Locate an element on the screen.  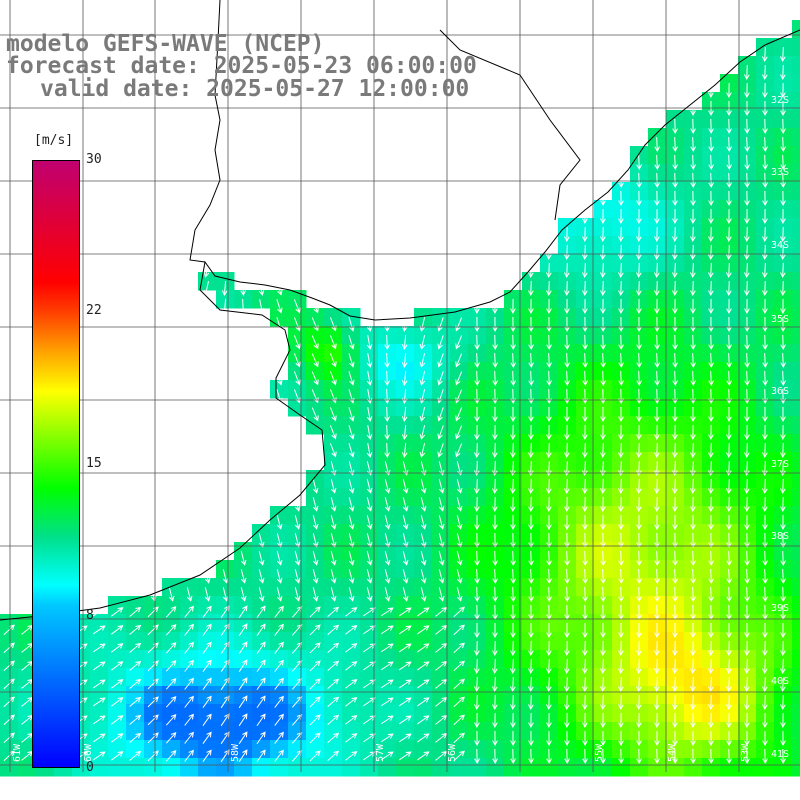
valid-date: valid date: 2025-05-27 12:00:00 is located at coordinates (255, 89).